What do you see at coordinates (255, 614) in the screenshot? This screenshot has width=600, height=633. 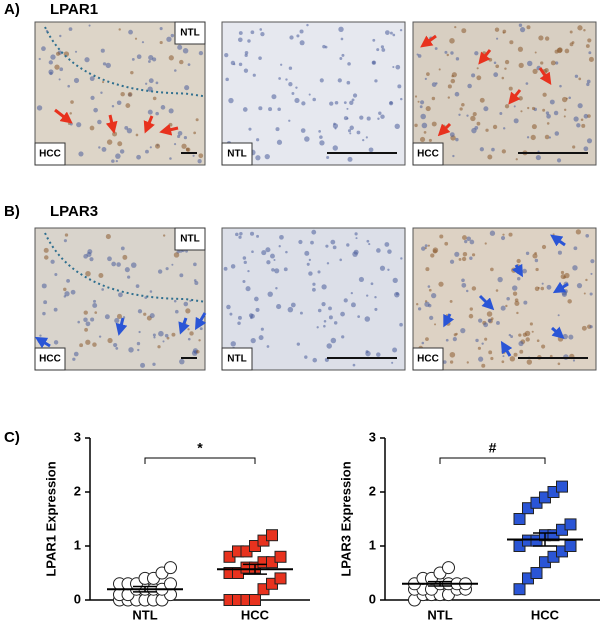 I see `x-tick-label: HCC` at bounding box center [255, 614].